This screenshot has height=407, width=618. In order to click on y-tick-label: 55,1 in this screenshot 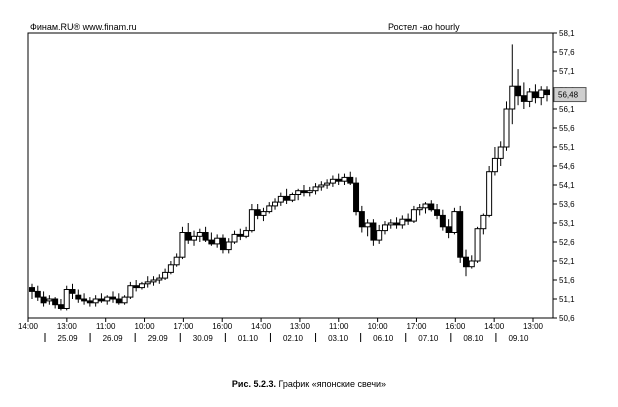, I will do `click(567, 147)`.